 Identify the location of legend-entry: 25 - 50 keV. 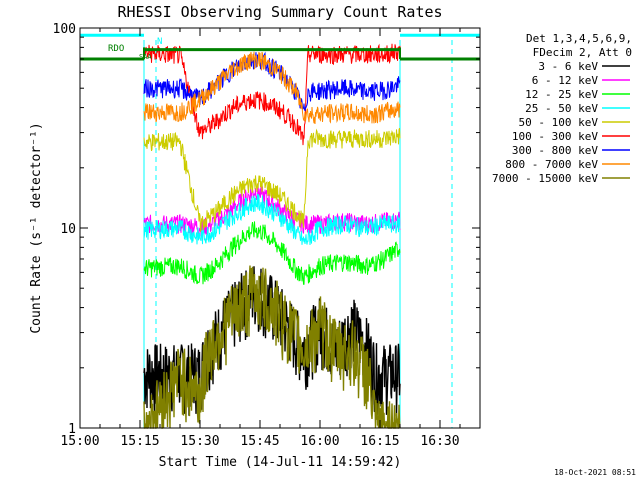
(561, 108).